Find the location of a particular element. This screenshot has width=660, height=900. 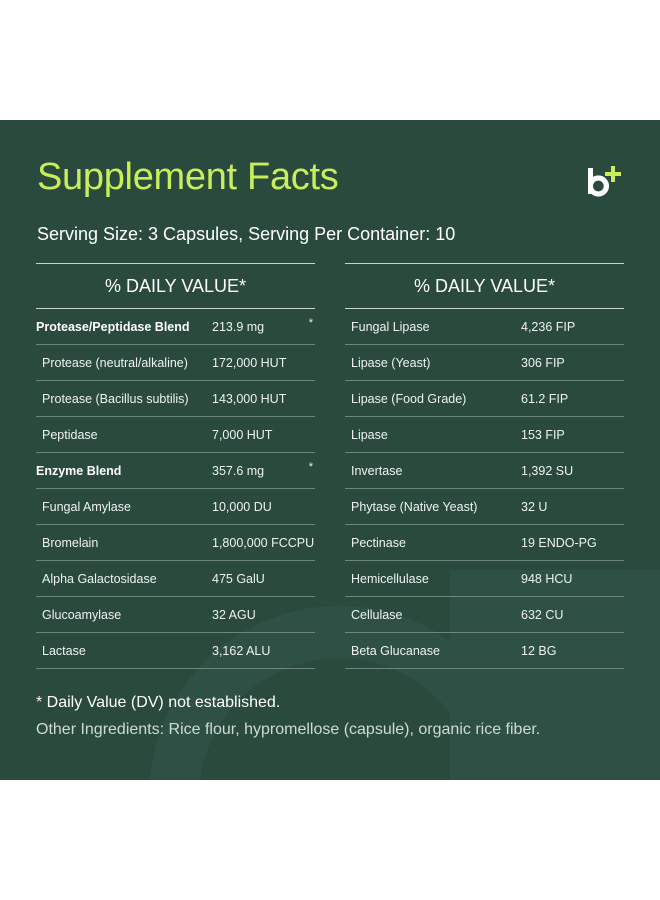

ingredient-amount: 32 U is located at coordinates (534, 507).